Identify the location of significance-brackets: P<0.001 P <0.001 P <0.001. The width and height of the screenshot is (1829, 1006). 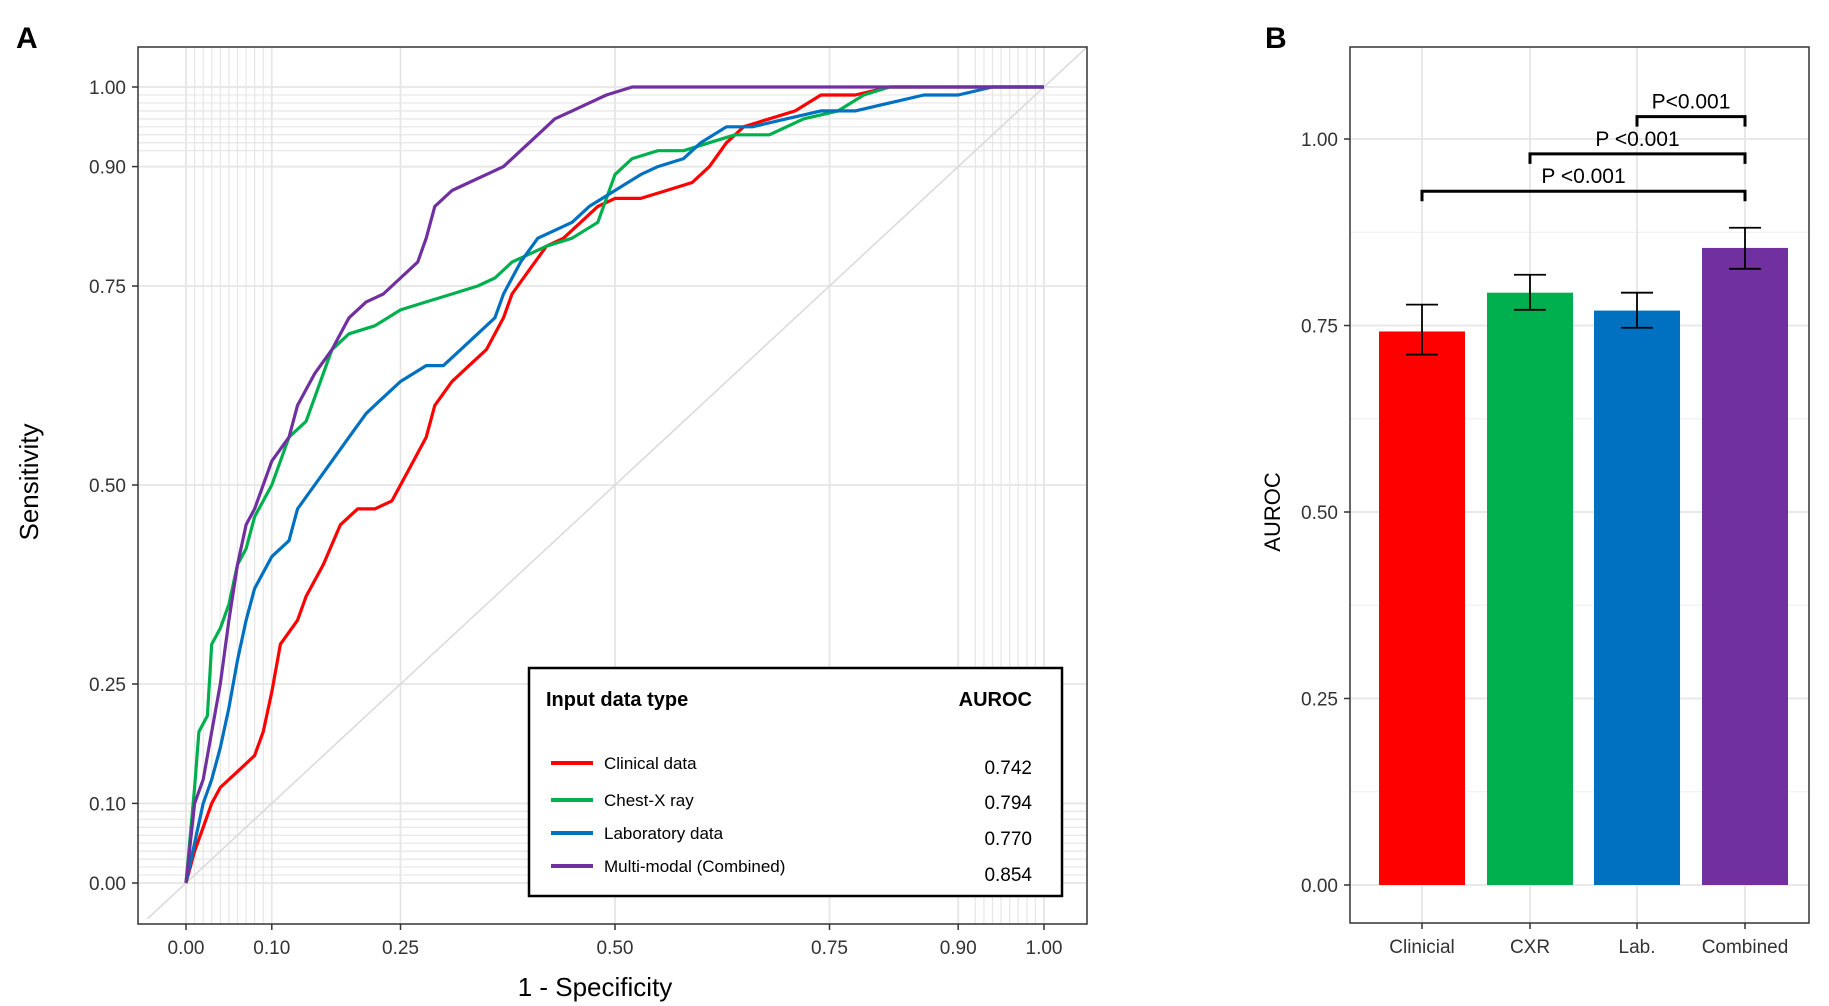
(1583, 146).